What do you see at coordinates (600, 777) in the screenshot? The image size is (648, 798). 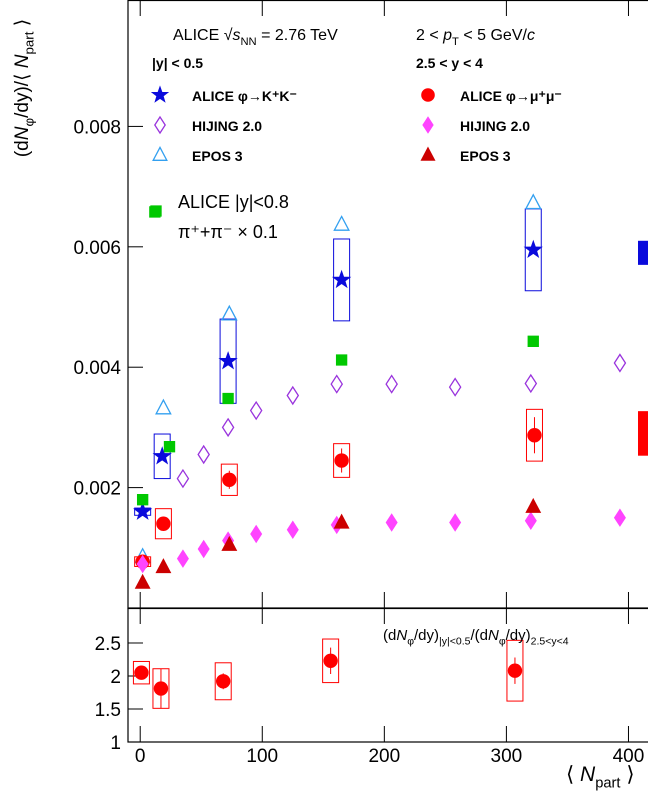 I see `x-axis-title: ⟨ Npart ⟩` at bounding box center [600, 777].